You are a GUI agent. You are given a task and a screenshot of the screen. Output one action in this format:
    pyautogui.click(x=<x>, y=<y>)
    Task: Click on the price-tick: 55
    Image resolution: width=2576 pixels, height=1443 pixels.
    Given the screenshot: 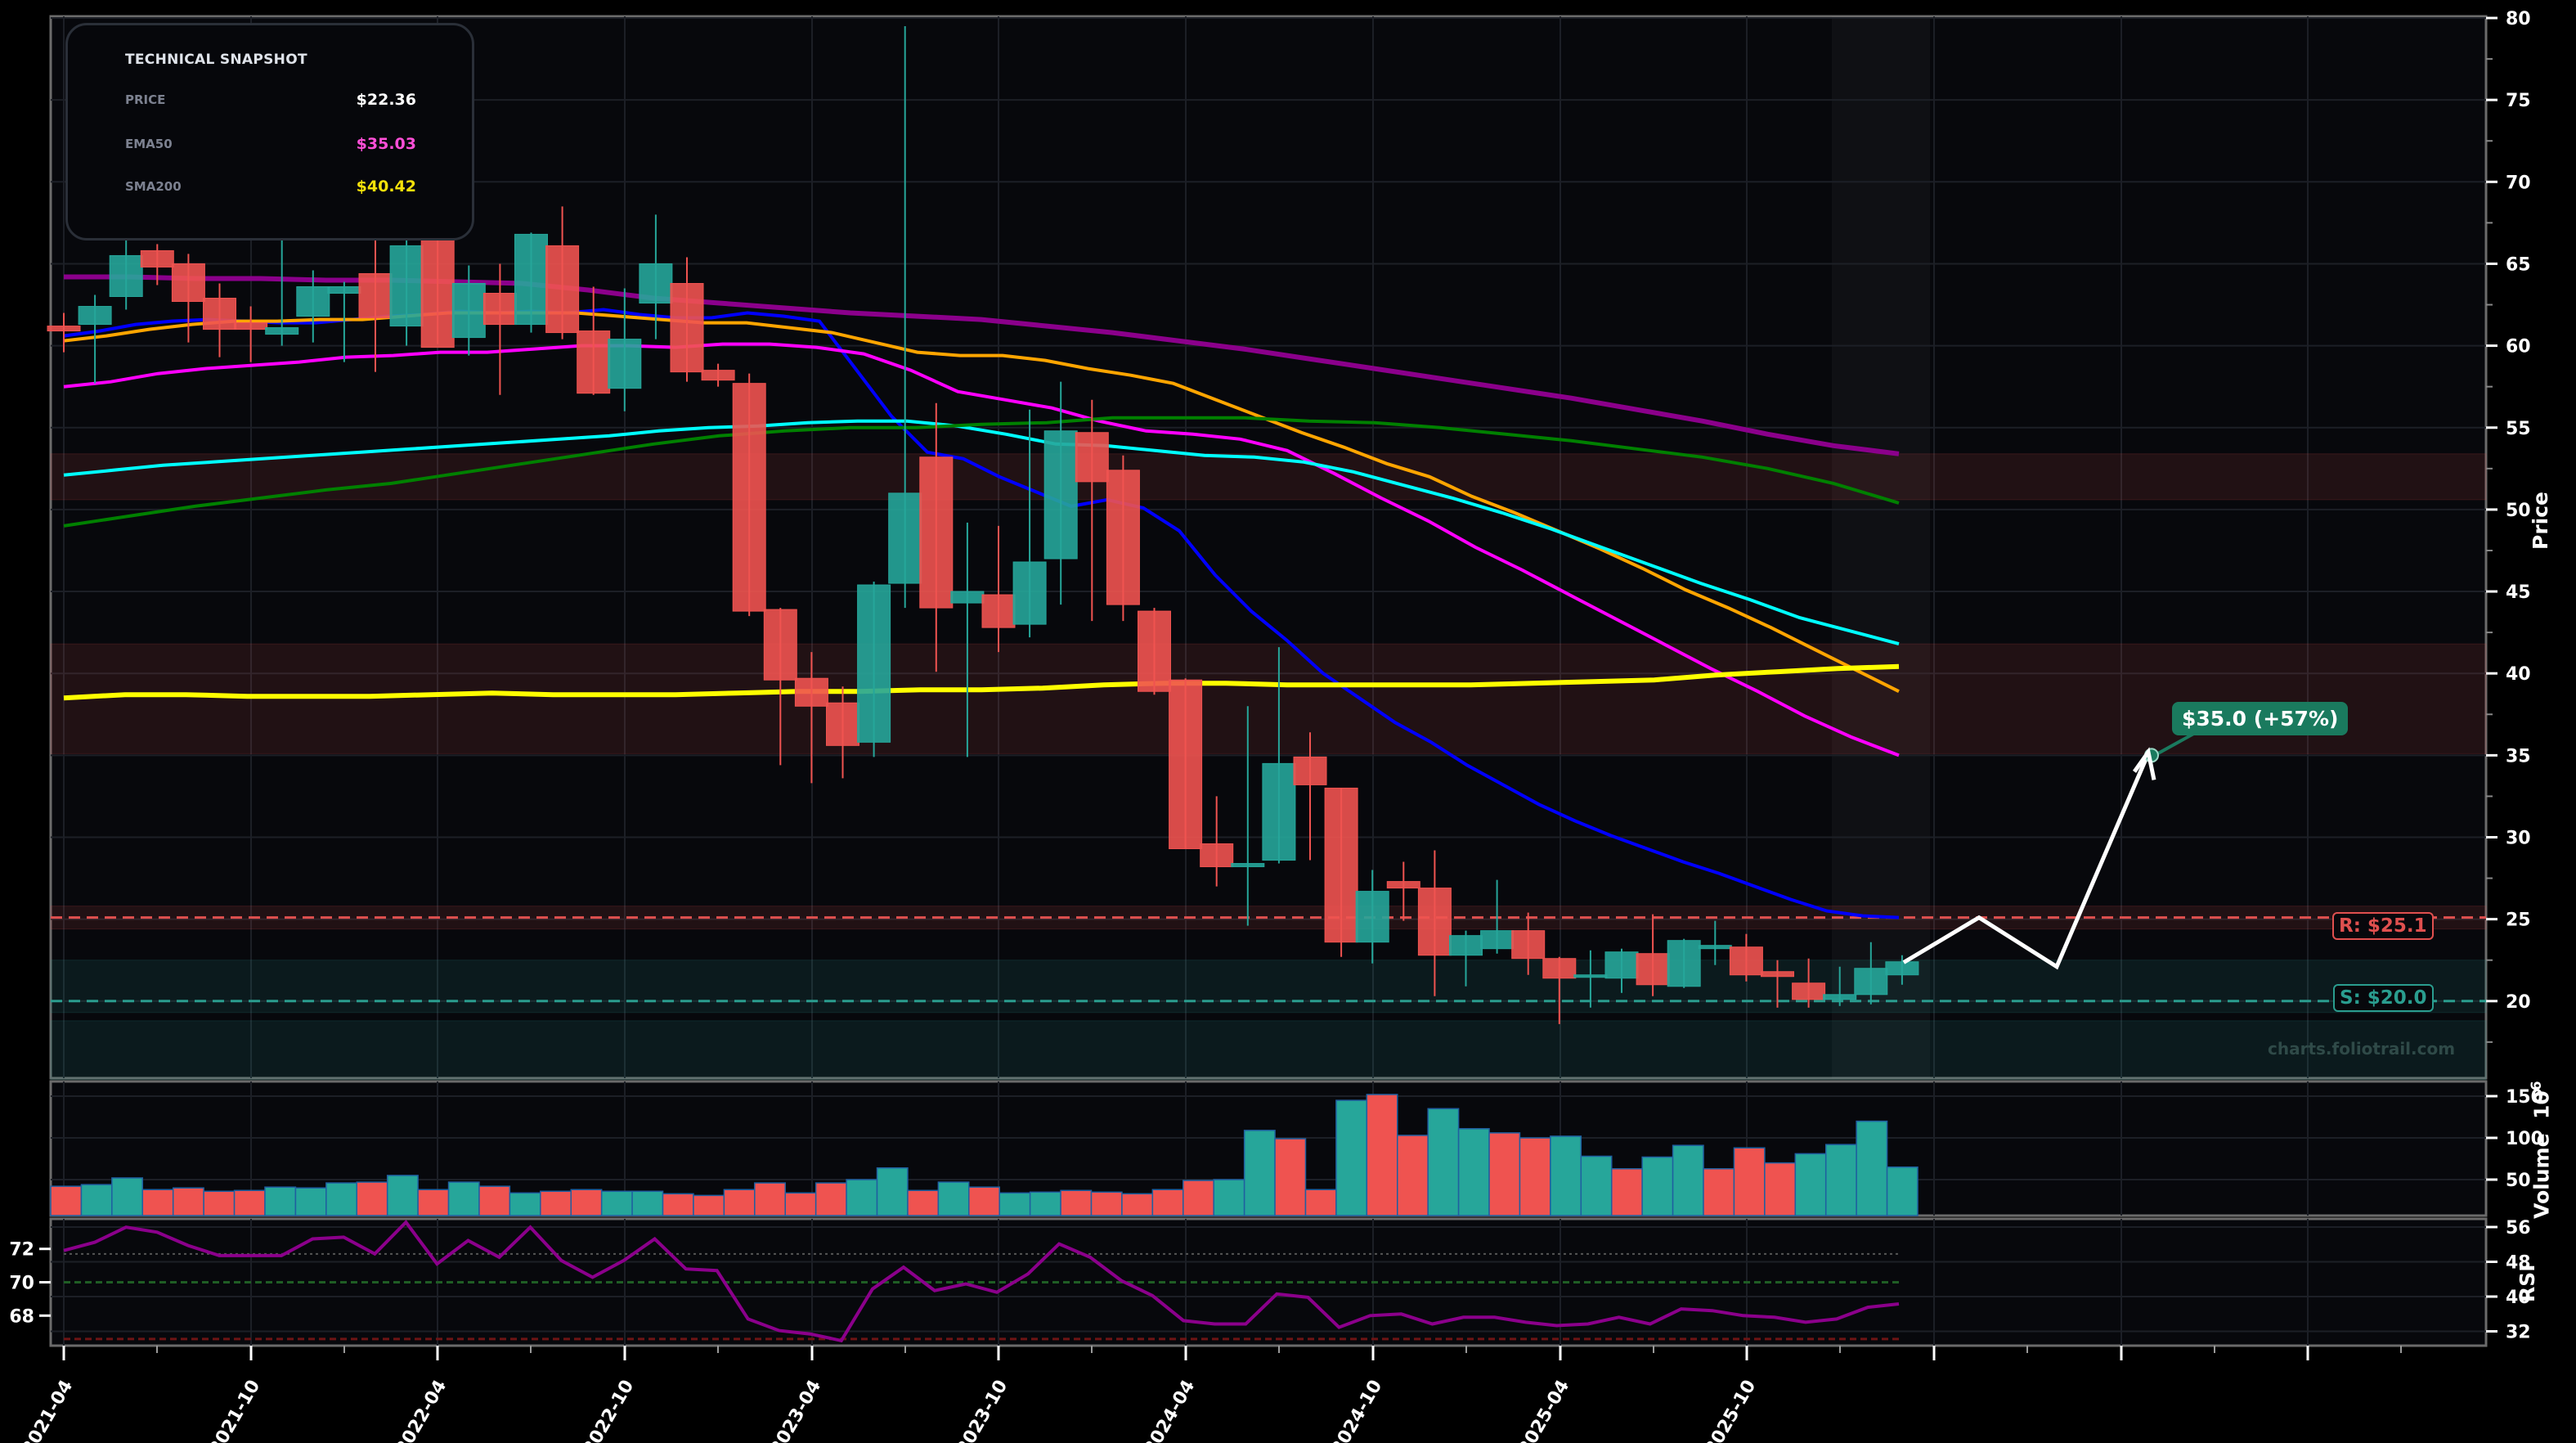 What is the action you would take?
    pyautogui.click(x=2518, y=429)
    